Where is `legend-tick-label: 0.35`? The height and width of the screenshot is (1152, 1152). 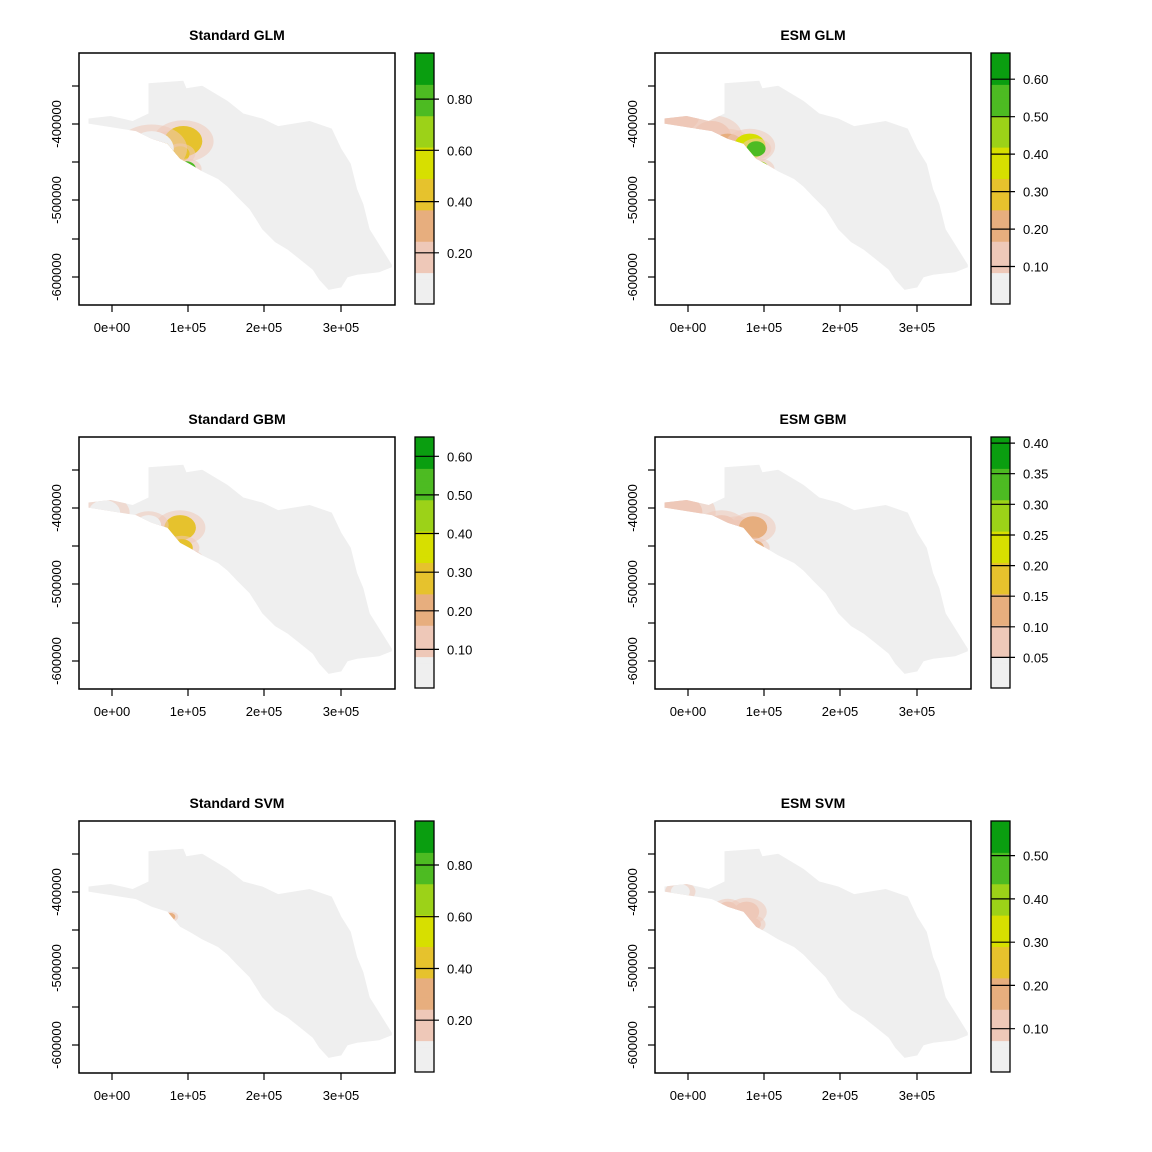 legend-tick-label: 0.35 is located at coordinates (1035, 474).